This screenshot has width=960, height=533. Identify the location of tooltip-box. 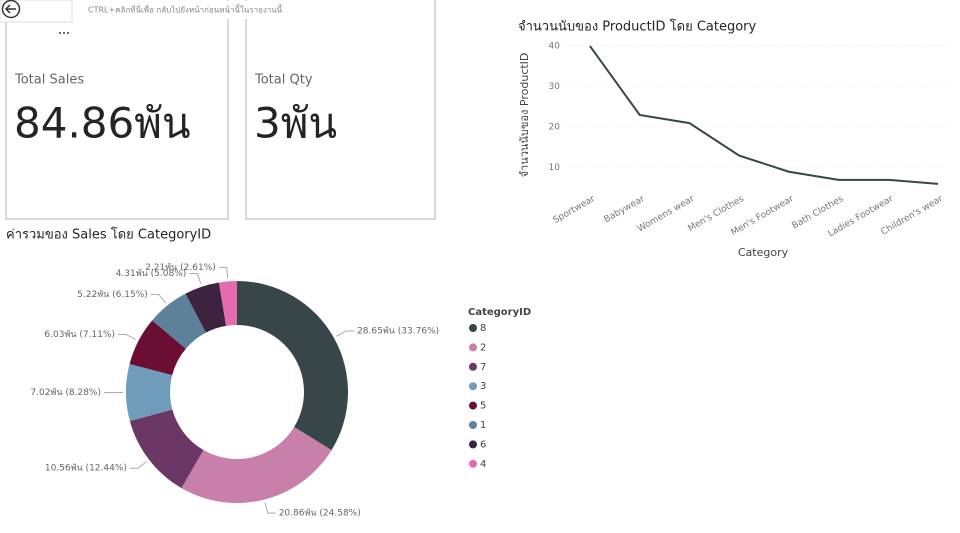
(180, 10).